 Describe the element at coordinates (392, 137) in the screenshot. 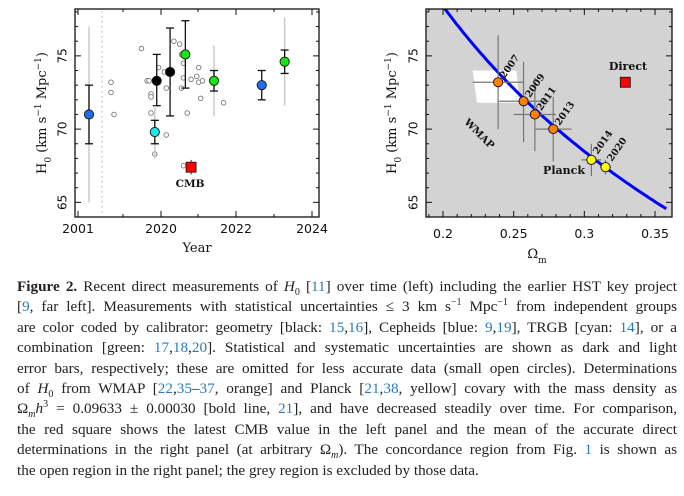

I see `y-axis-label-part: (km s` at that location.